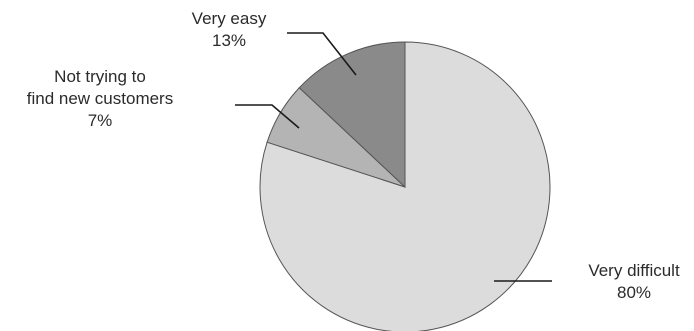  Describe the element at coordinates (229, 29) in the screenshot. I see `slice-label-2: Very easy 13%` at that location.